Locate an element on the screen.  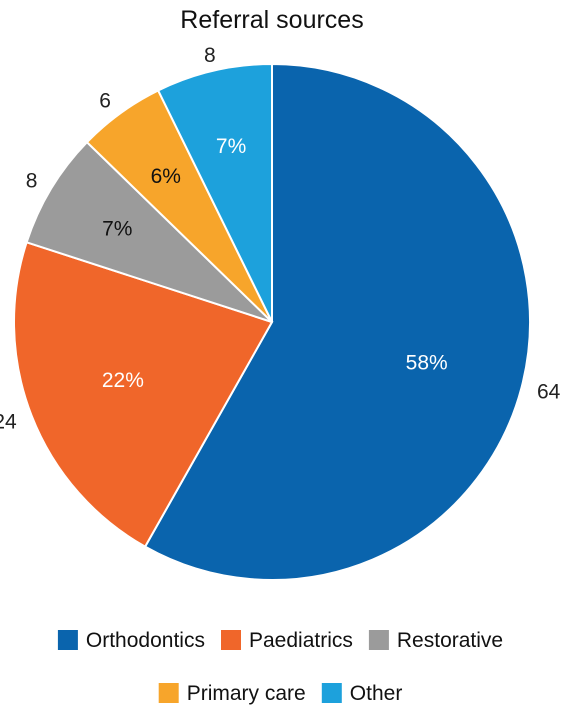
legend-swatch-restorative is located at coordinates (378, 640).